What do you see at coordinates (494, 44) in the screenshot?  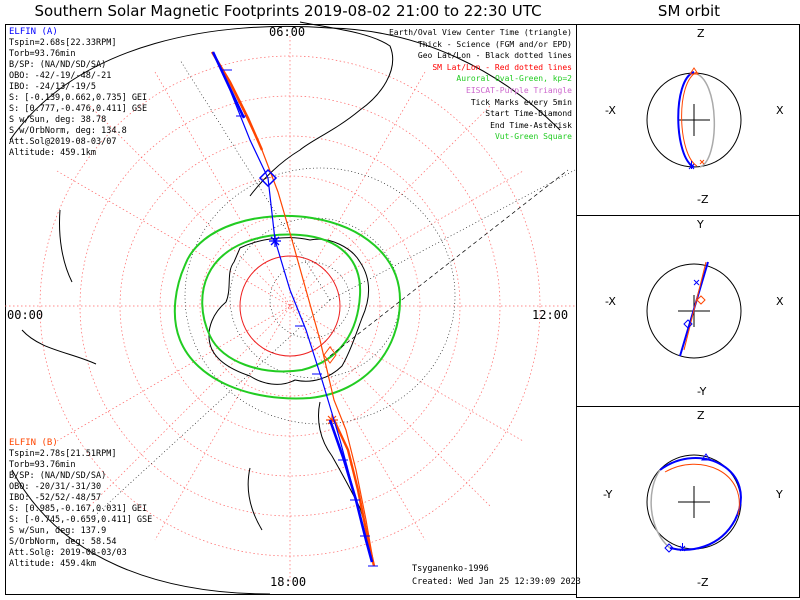 I see `legend-entry: Thick - Science (FGM and/or EPD)` at bounding box center [494, 44].